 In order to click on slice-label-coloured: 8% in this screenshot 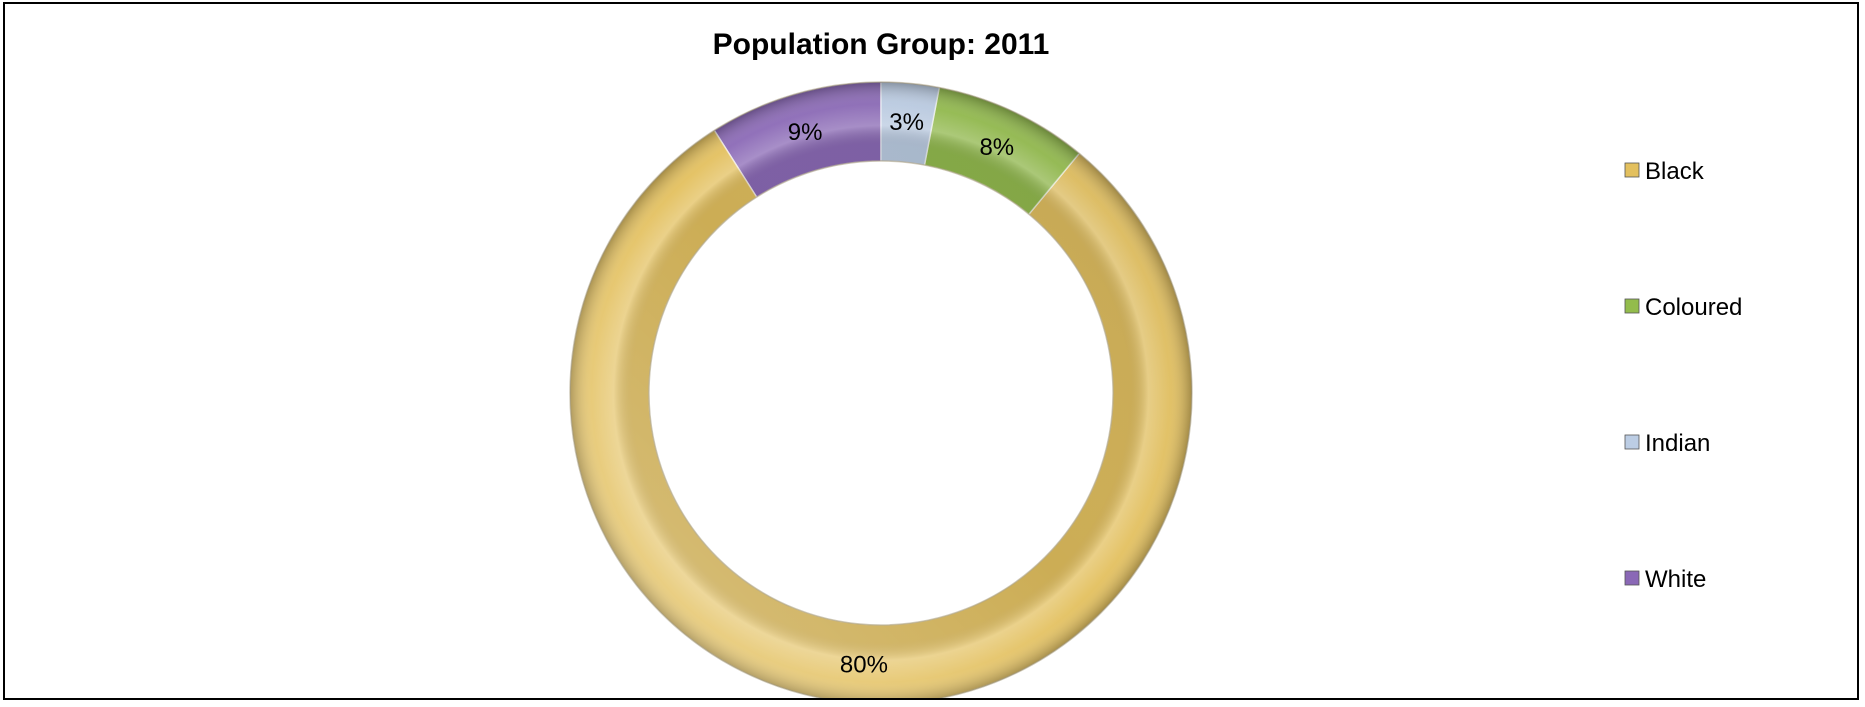, I will do `click(996, 147)`.